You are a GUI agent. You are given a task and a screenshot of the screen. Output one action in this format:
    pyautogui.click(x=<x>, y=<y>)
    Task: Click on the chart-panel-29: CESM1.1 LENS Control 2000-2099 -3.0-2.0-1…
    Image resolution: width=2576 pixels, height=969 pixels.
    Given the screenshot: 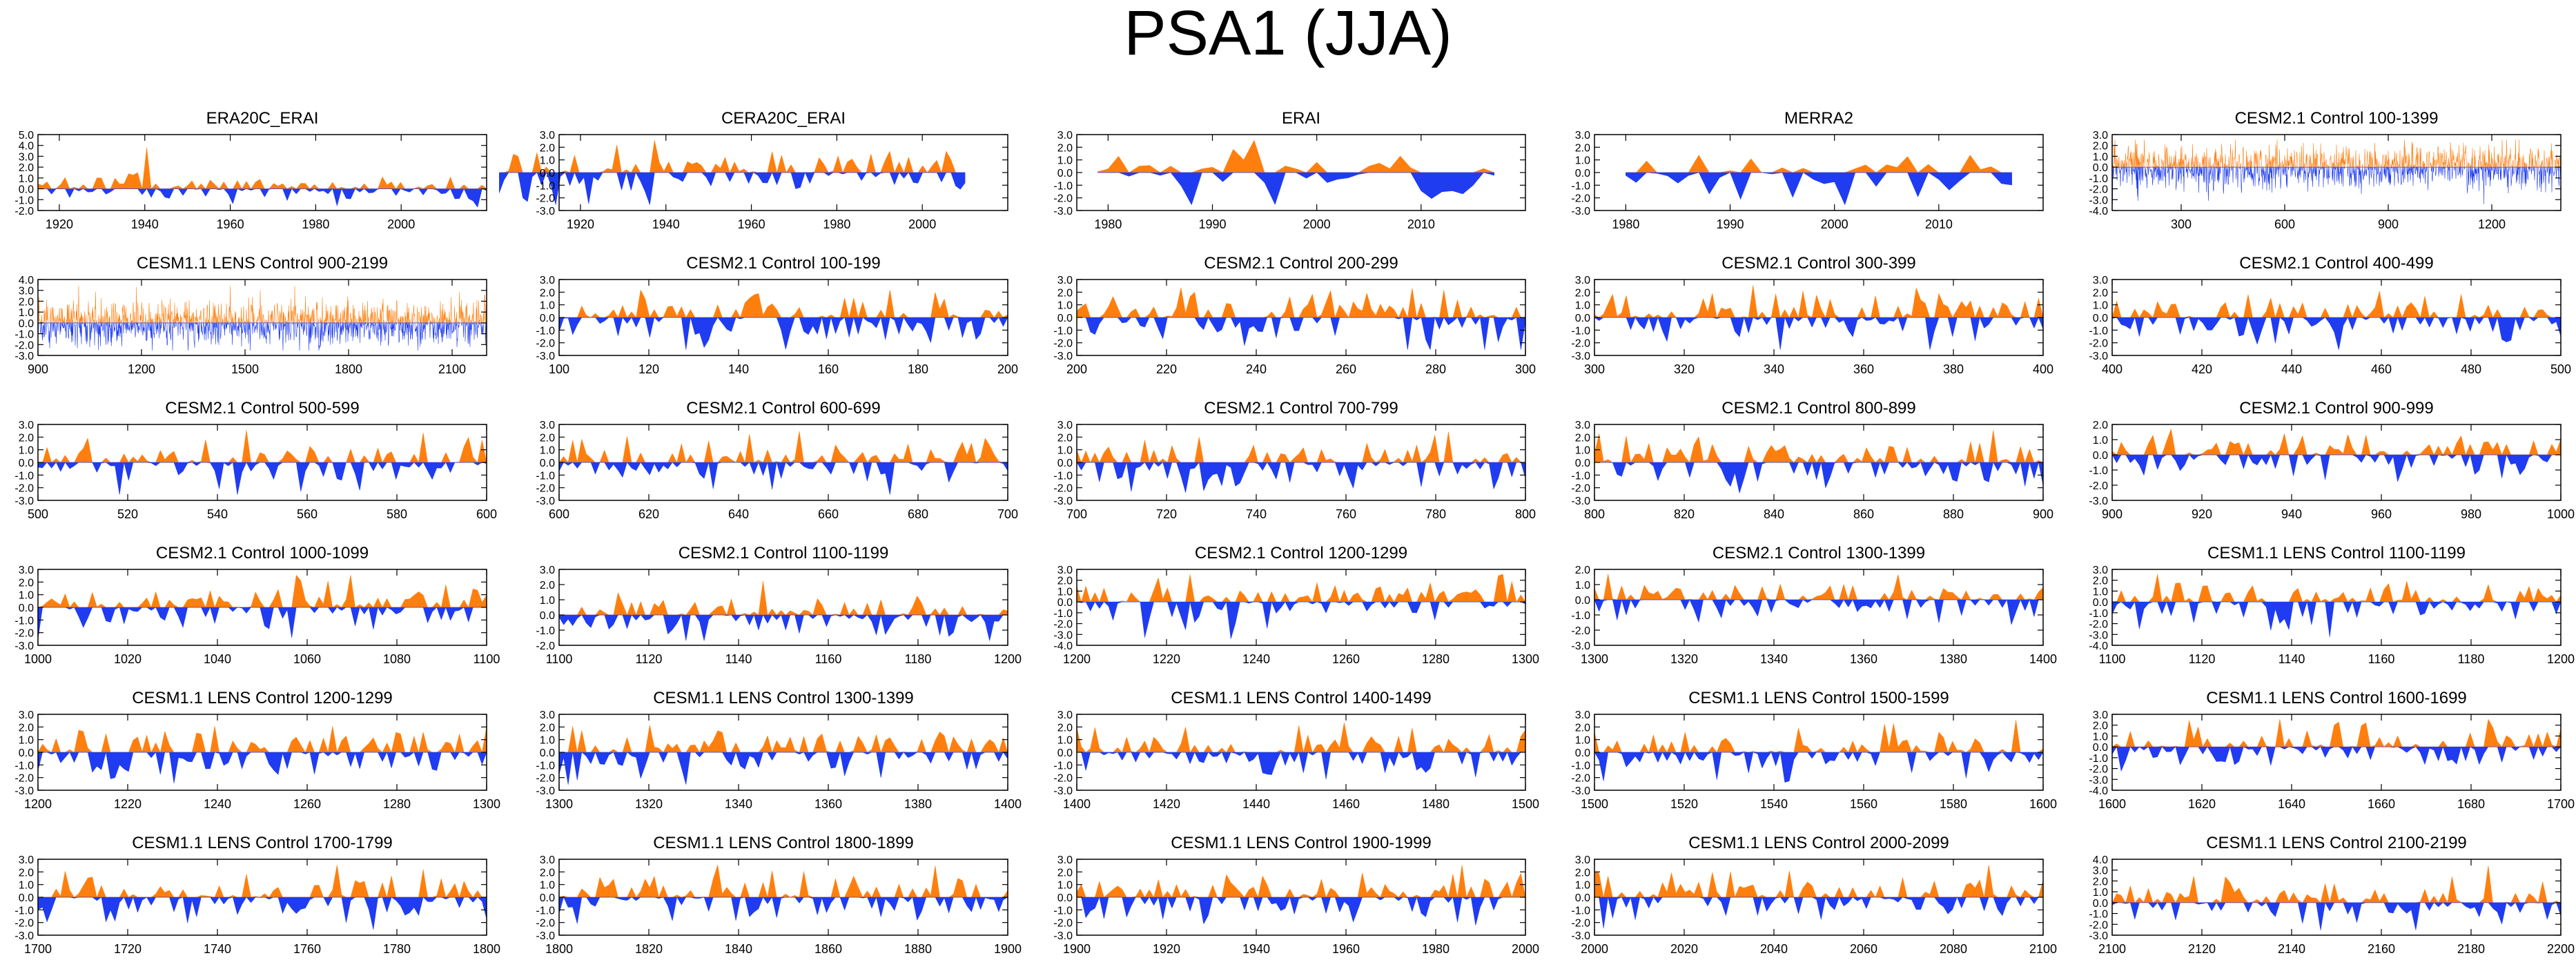 What is the action you would take?
    pyautogui.click(x=1814, y=895)
    